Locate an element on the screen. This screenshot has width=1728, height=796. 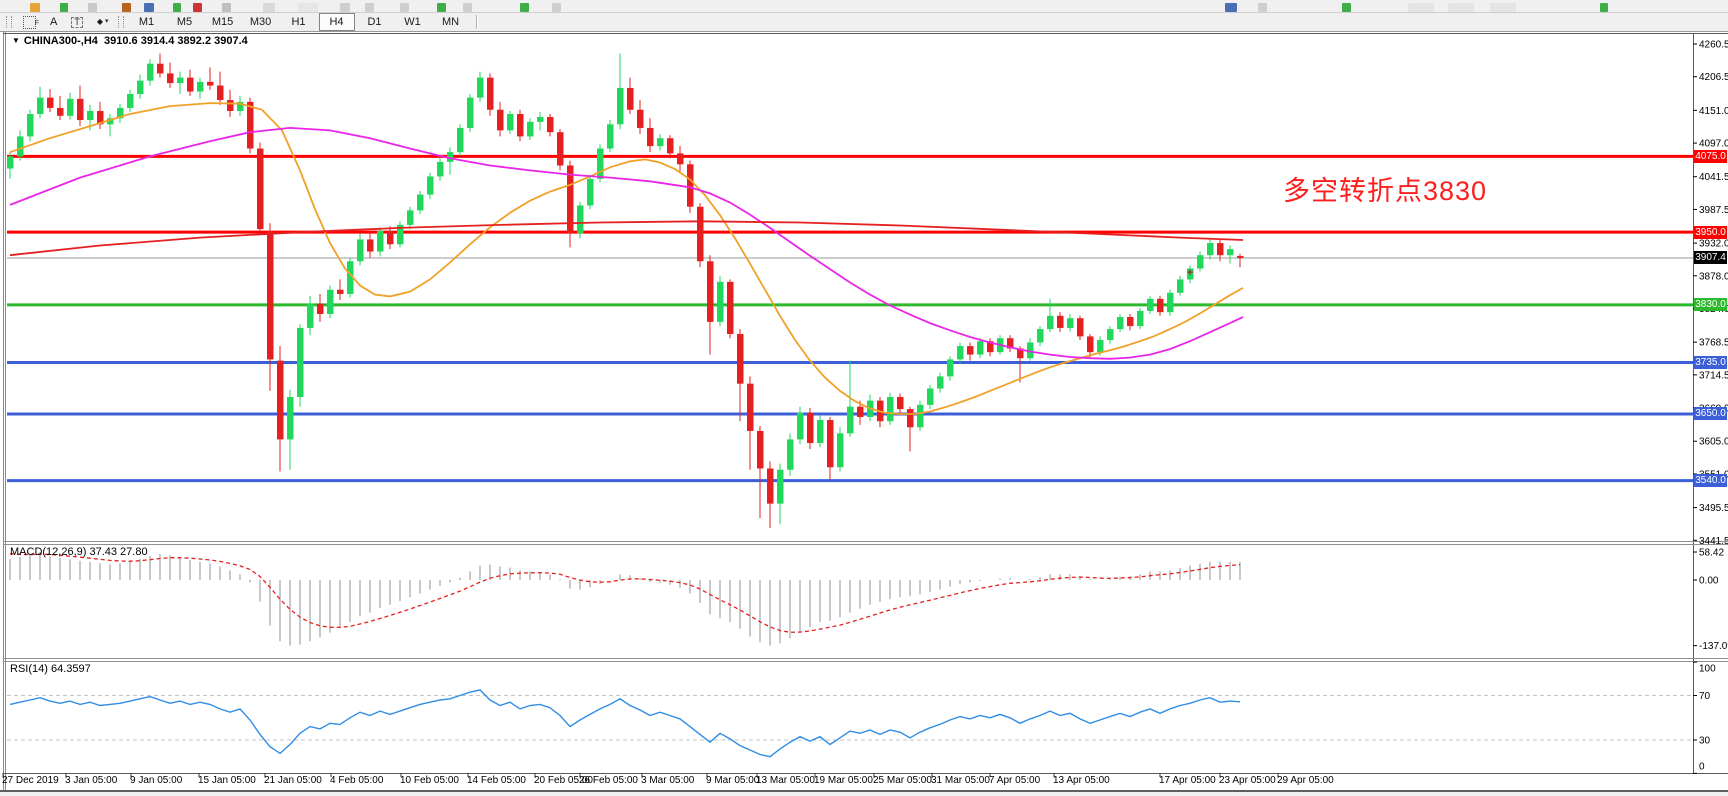
date-label: 3 Jan 05:00 is located at coordinates (91, 780).